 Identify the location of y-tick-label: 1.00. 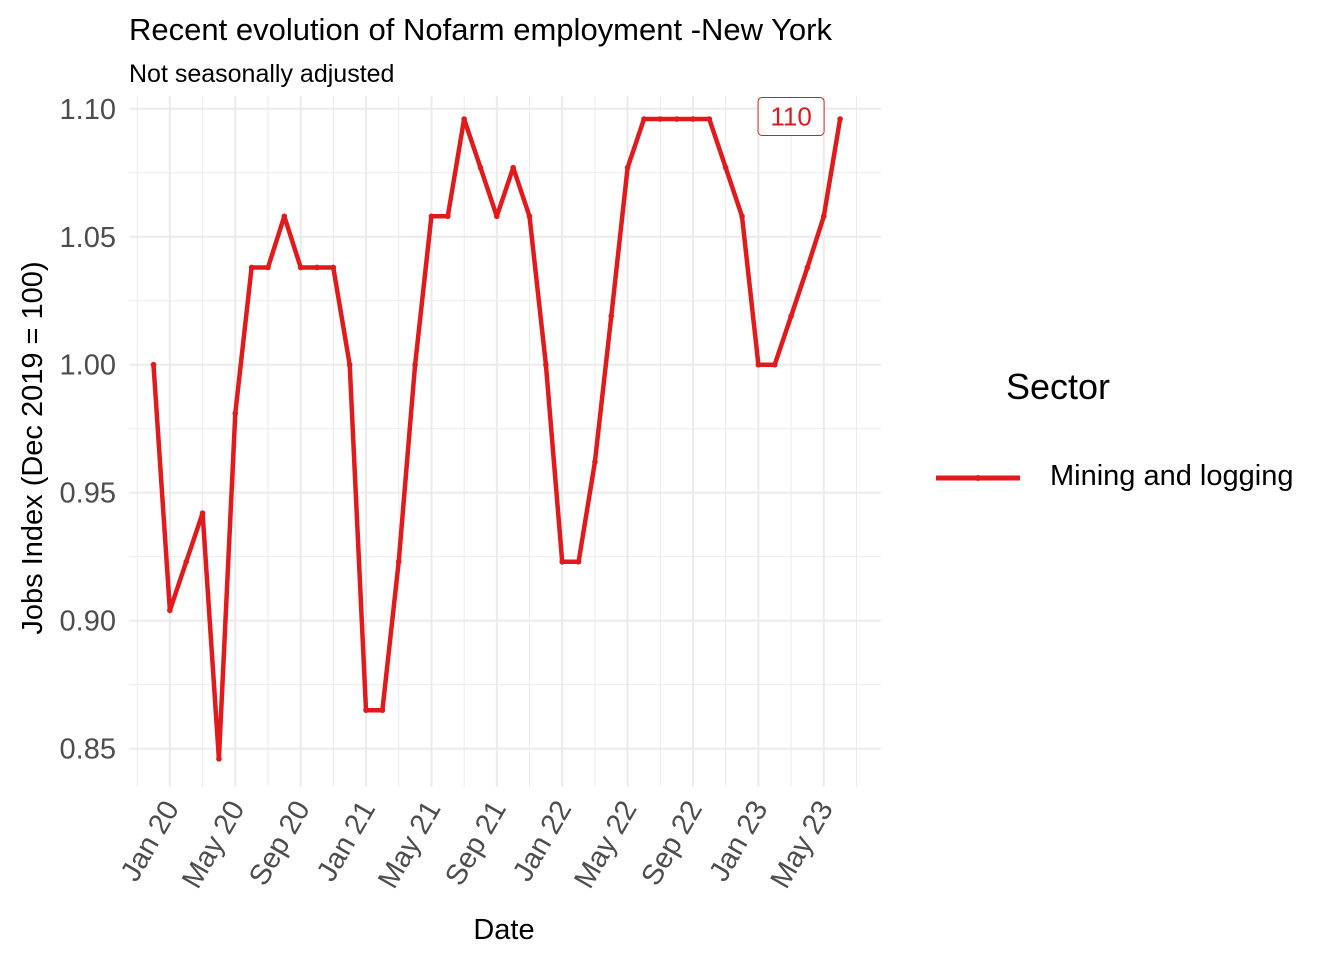
(88, 366).